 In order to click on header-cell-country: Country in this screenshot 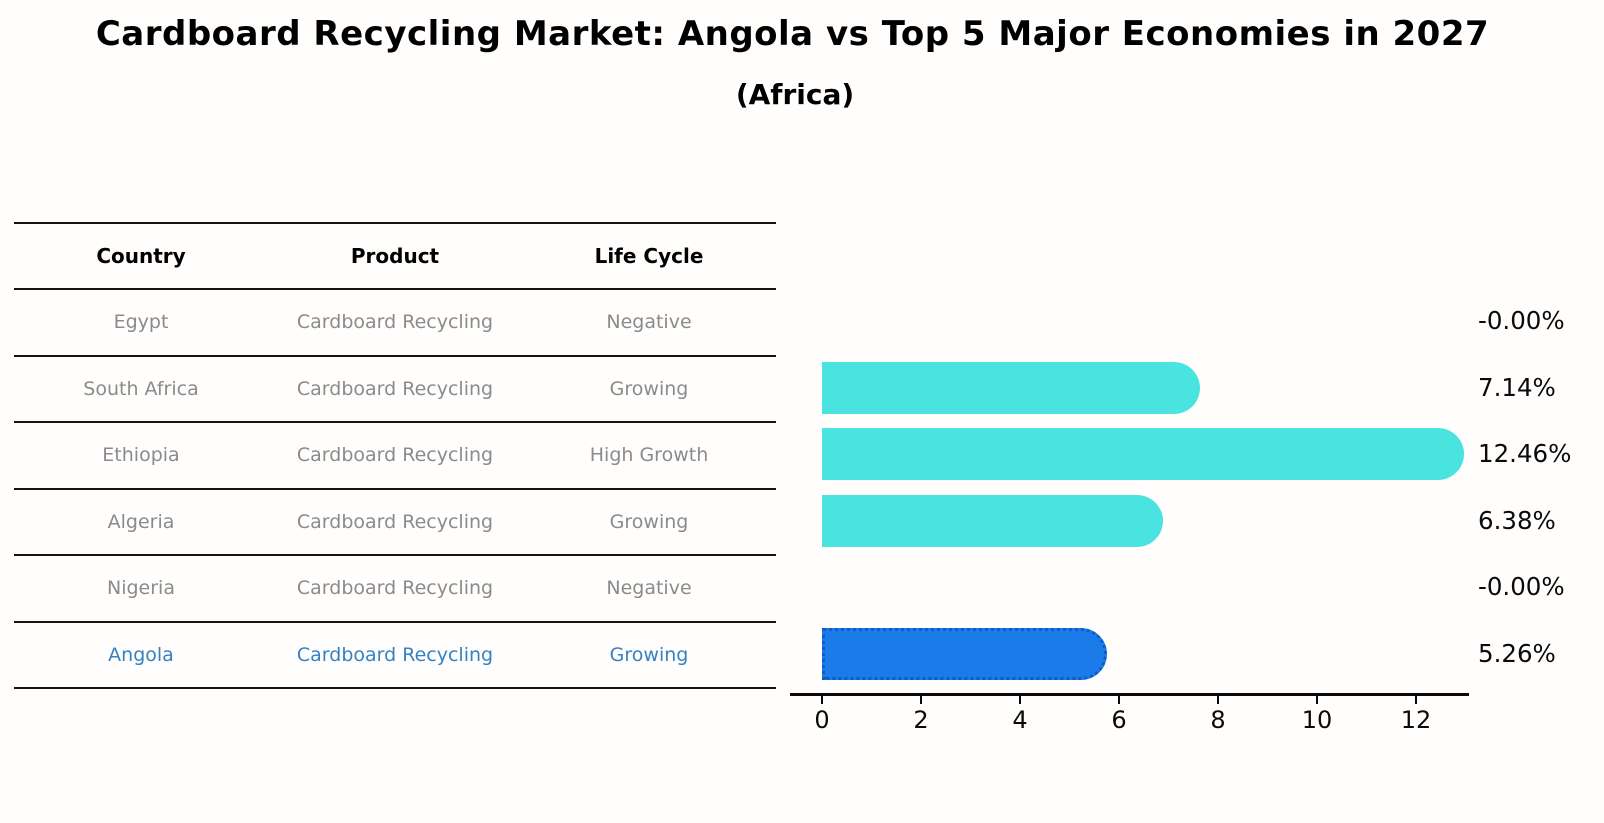, I will do `click(141, 256)`.